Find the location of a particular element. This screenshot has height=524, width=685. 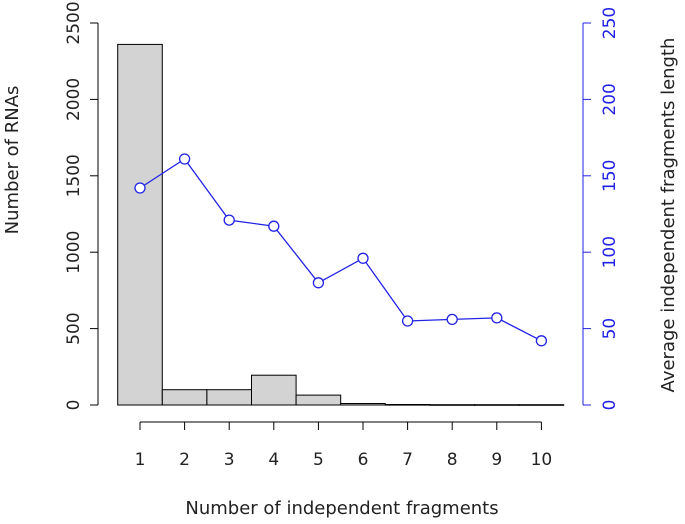

left-tick-label-1000: 1000 is located at coordinates (74, 252).